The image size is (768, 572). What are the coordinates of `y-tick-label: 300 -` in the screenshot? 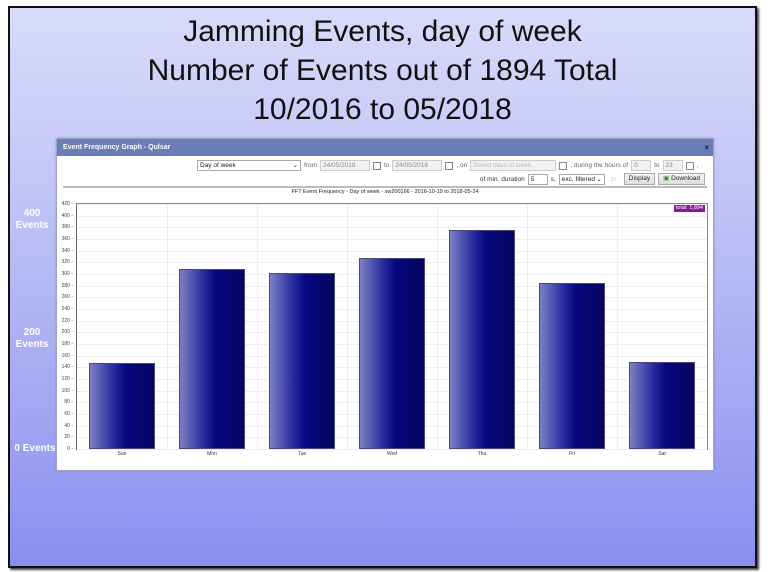 It's located at (67, 274).